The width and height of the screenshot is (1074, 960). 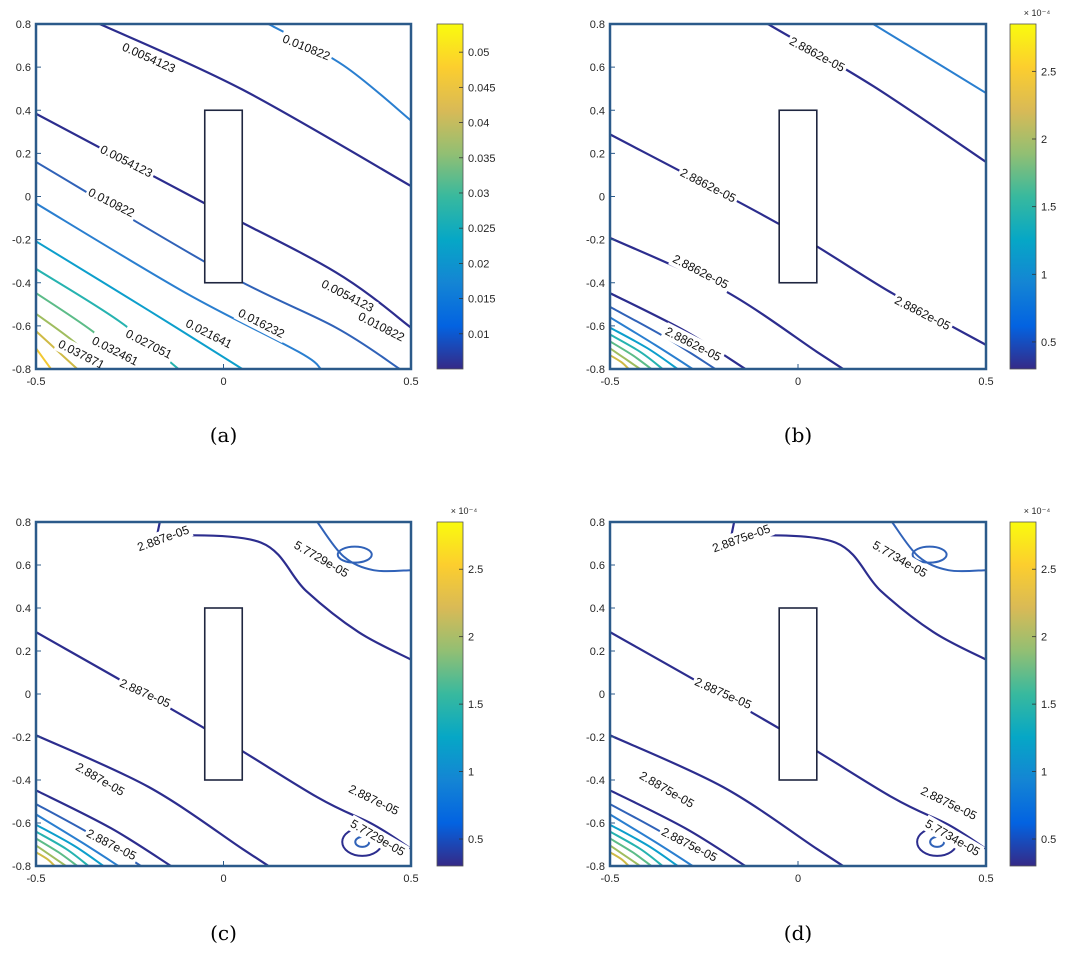 What do you see at coordinates (475, 840) in the screenshot?
I see `colorbar-tick-label: 0.5` at bounding box center [475, 840].